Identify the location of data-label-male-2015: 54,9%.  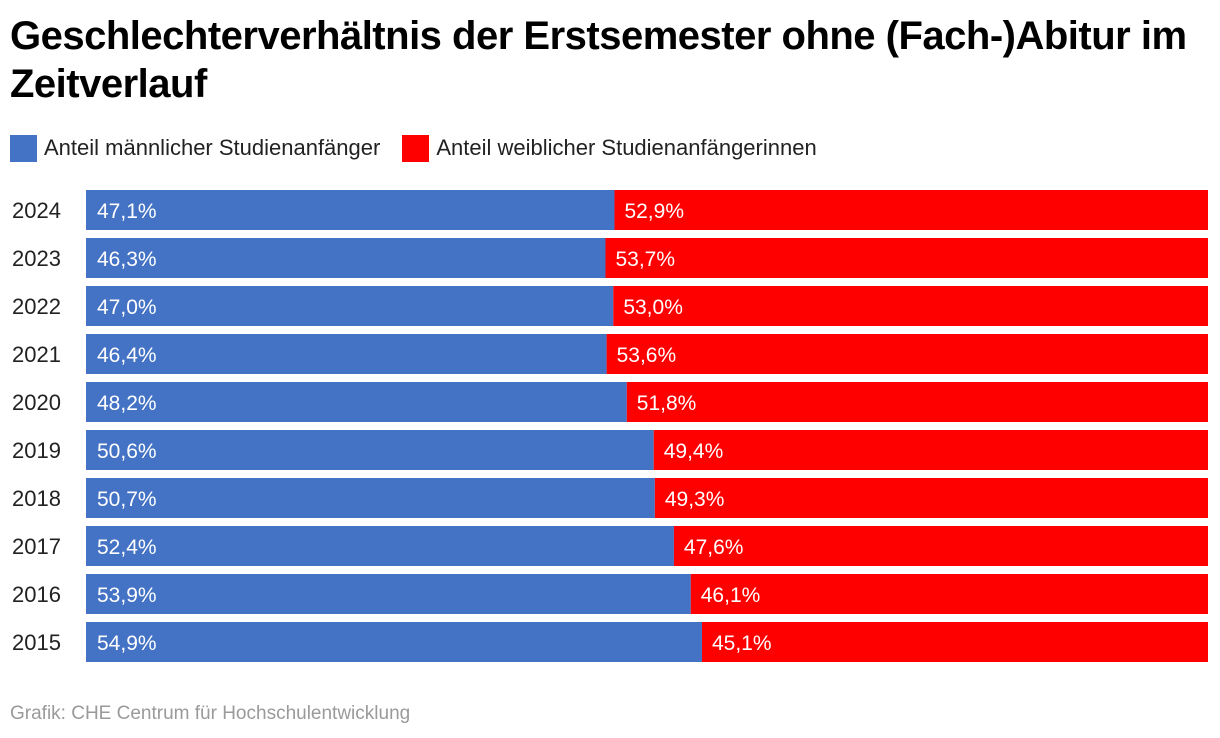
(127, 643).